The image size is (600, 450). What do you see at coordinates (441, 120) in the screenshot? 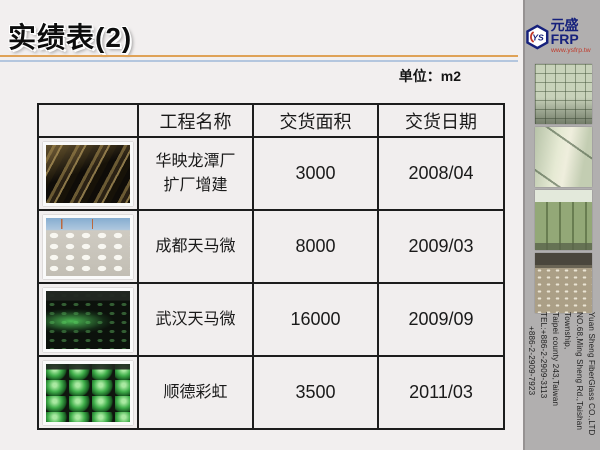
I see `header-delivery-date: 交货日期` at bounding box center [441, 120].